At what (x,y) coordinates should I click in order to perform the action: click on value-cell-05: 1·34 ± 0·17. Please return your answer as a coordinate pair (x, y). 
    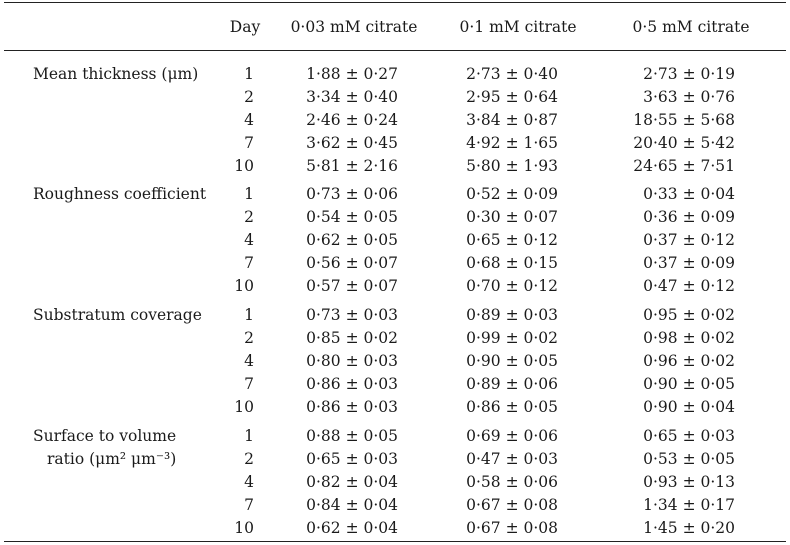
    Looking at the image, I should click on (689, 505).